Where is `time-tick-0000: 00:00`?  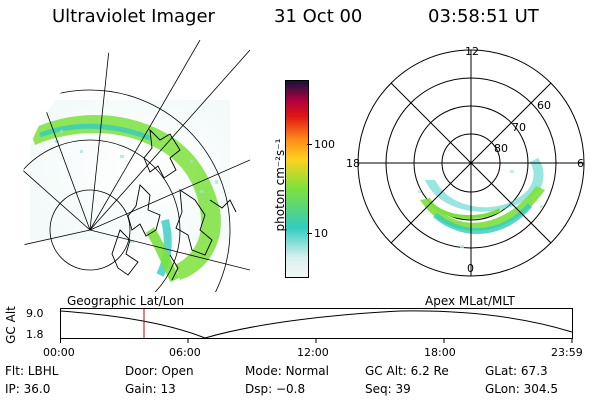
time-tick-0000: 00:00 is located at coordinates (59, 352).